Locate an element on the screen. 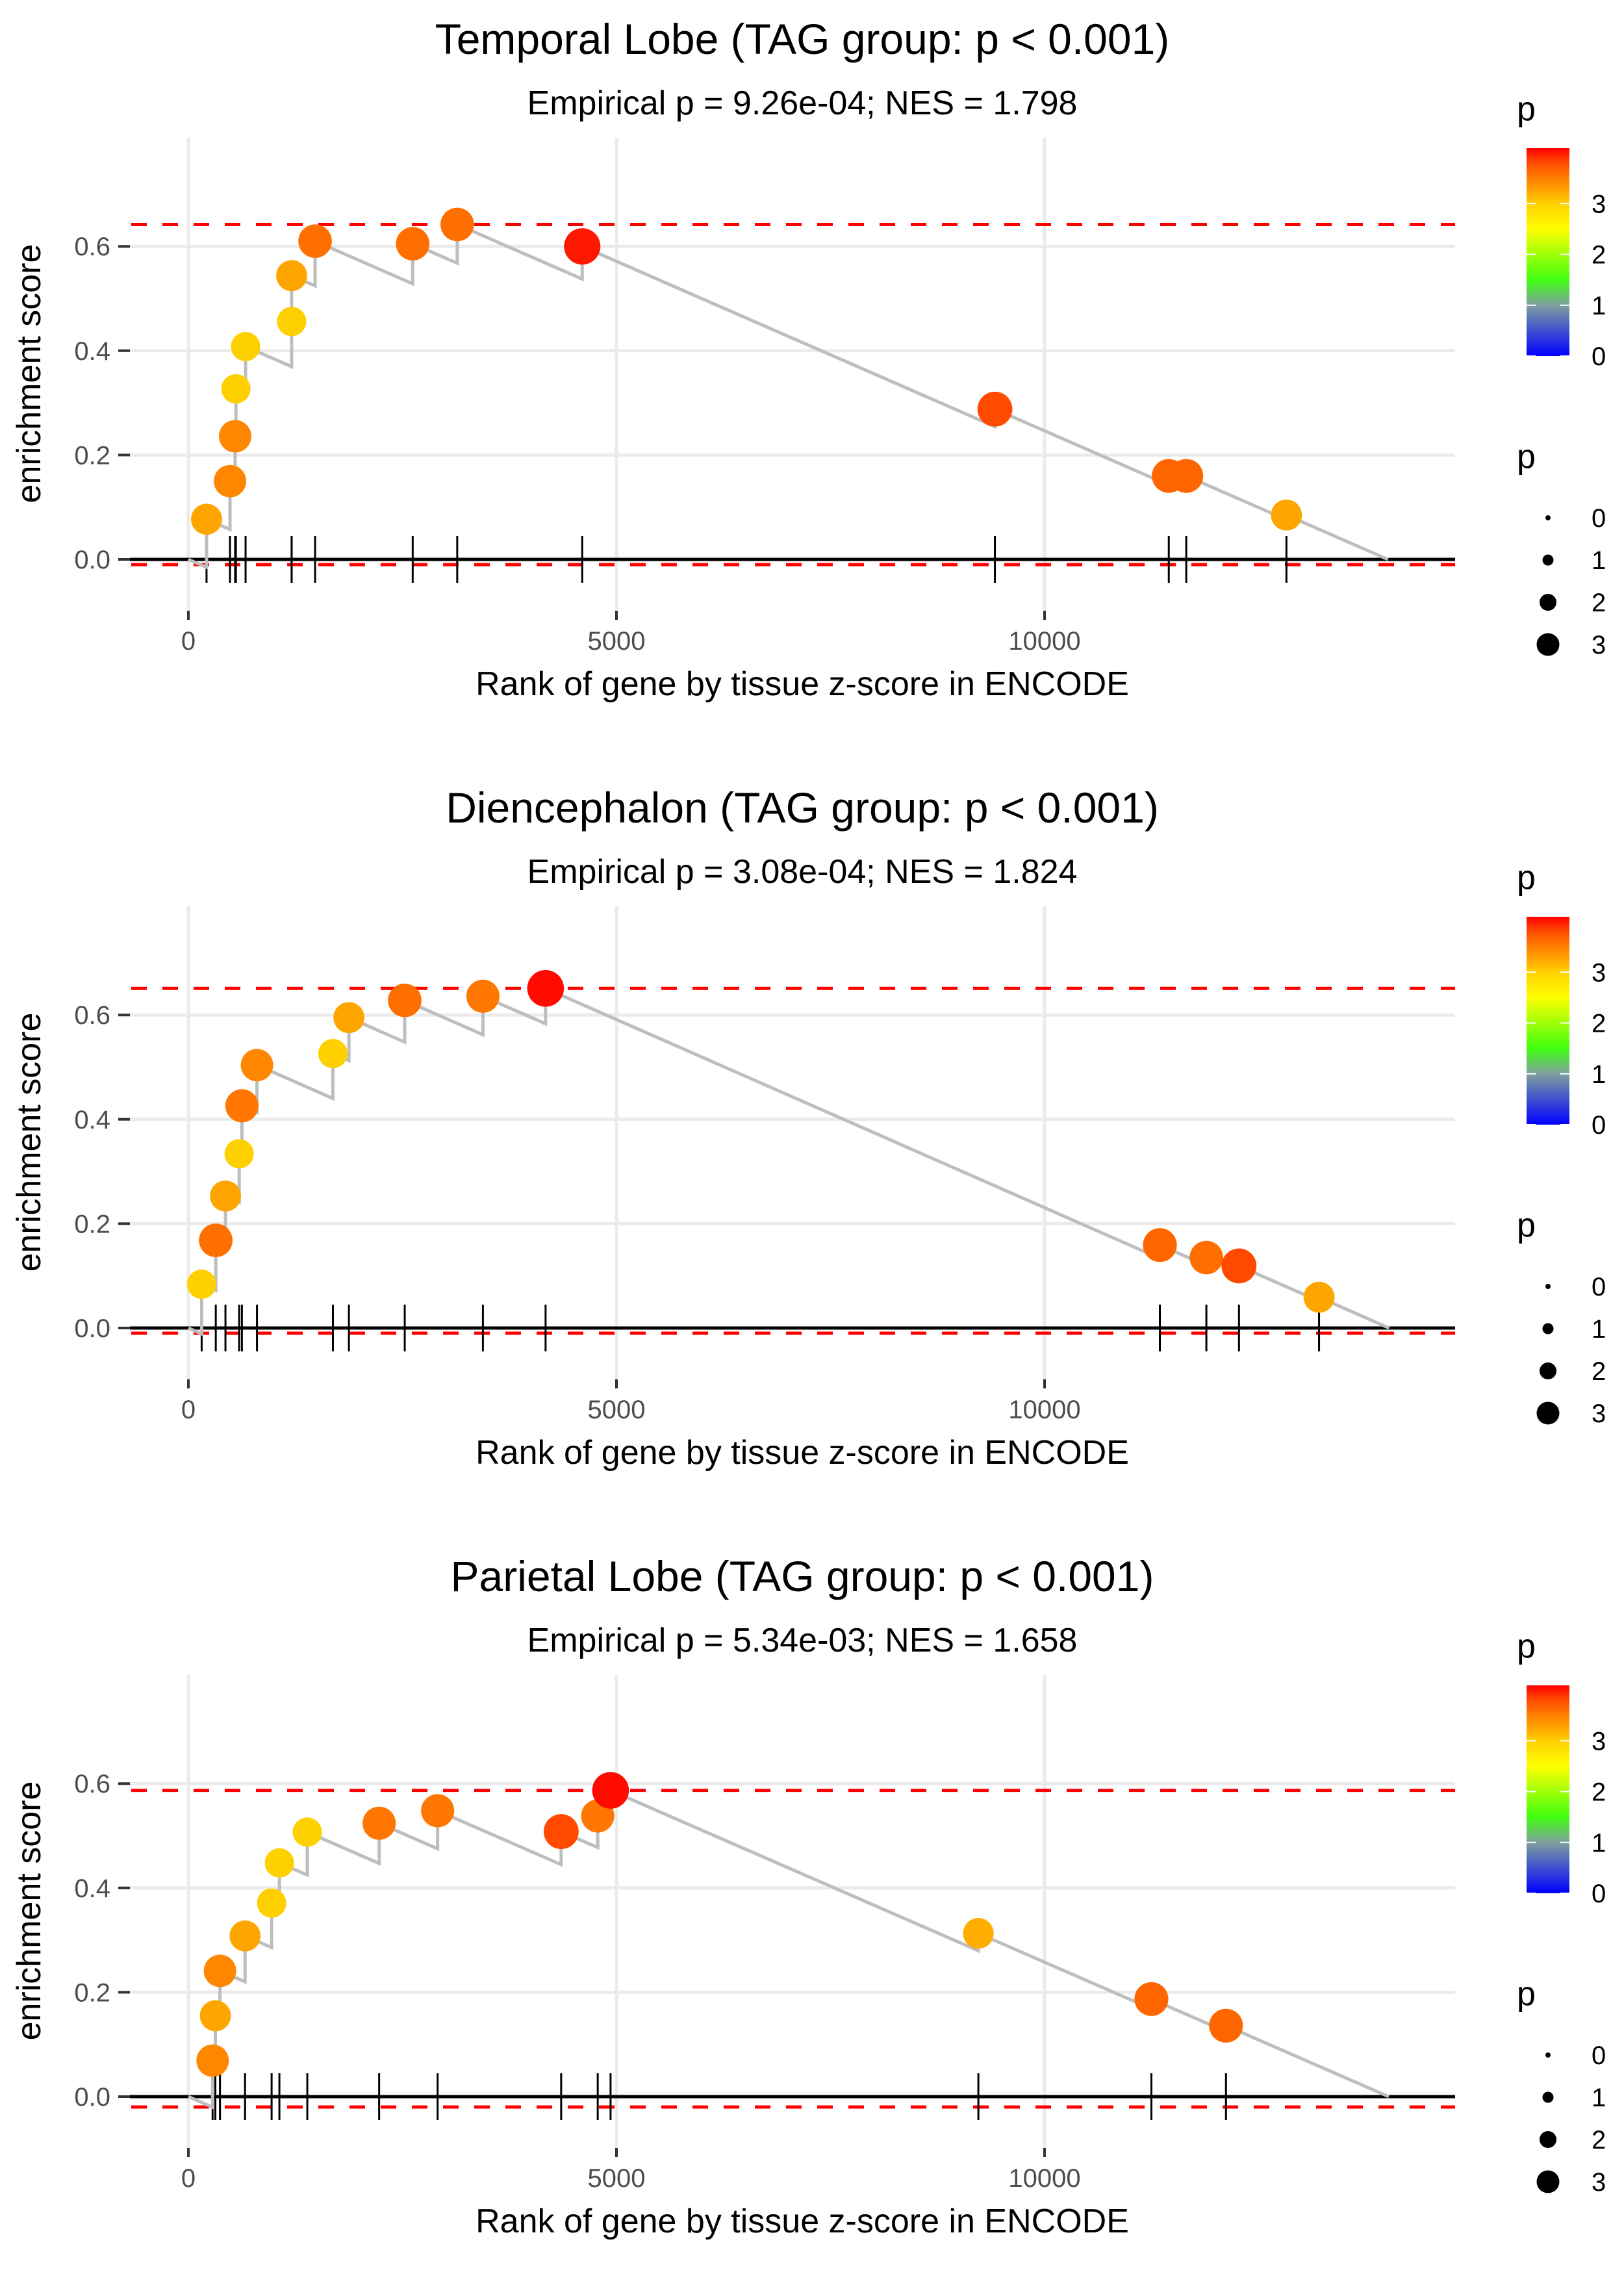 The image size is (1624, 2274). chart-subtitle: Empirical p = 9.26e-04; NES = 1.798 is located at coordinates (802, 103).